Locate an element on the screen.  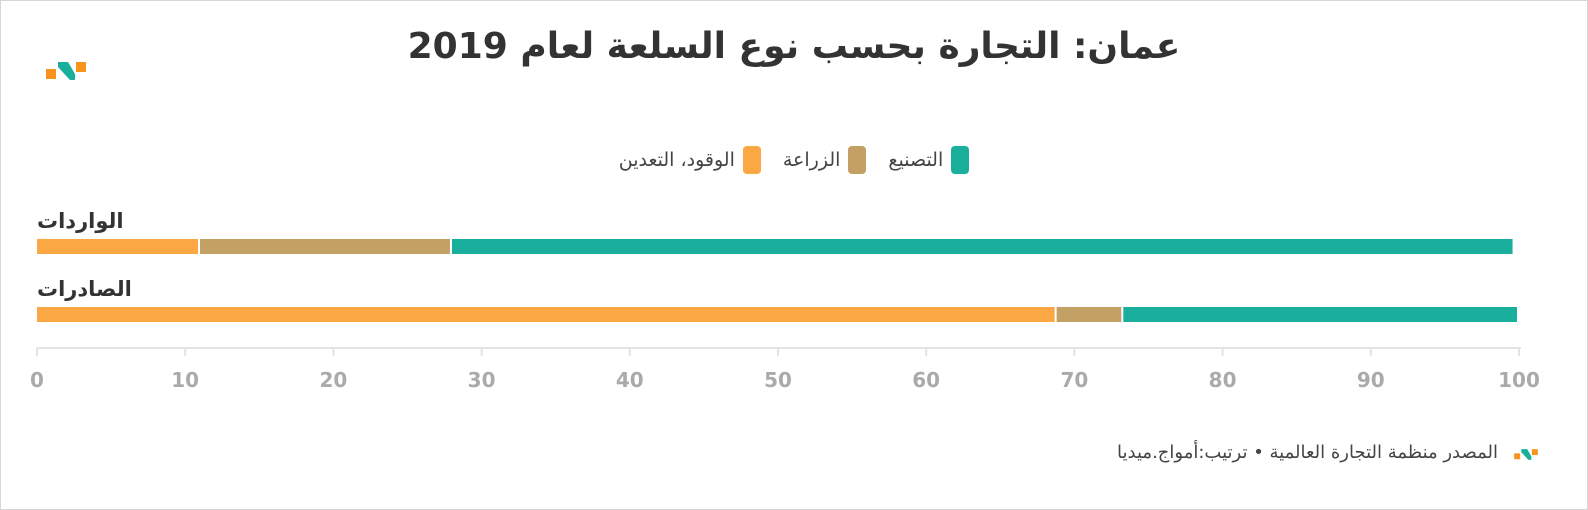
legend-label-manufacturing: التصنيع is located at coordinates (916, 160).